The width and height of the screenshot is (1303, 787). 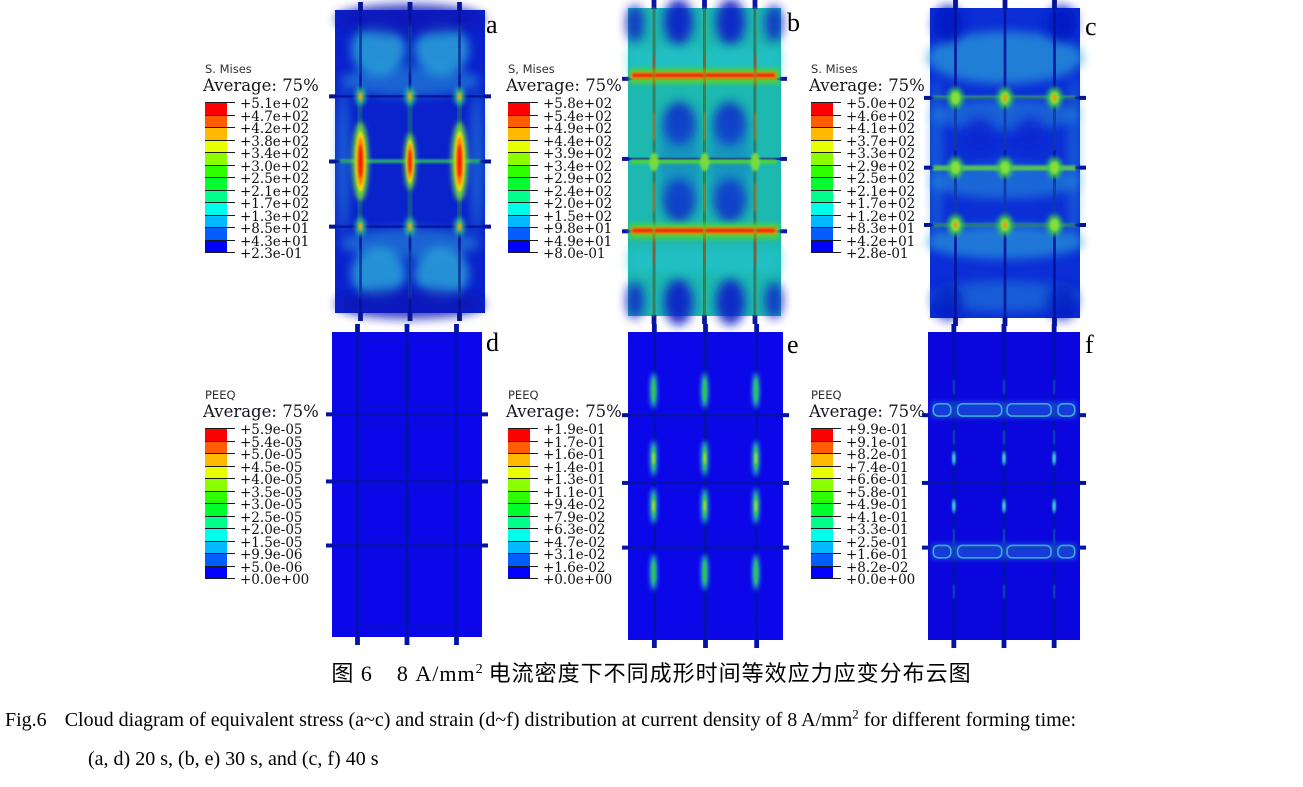 I want to click on legend-value: +2.8e-01, so click(x=877, y=254).